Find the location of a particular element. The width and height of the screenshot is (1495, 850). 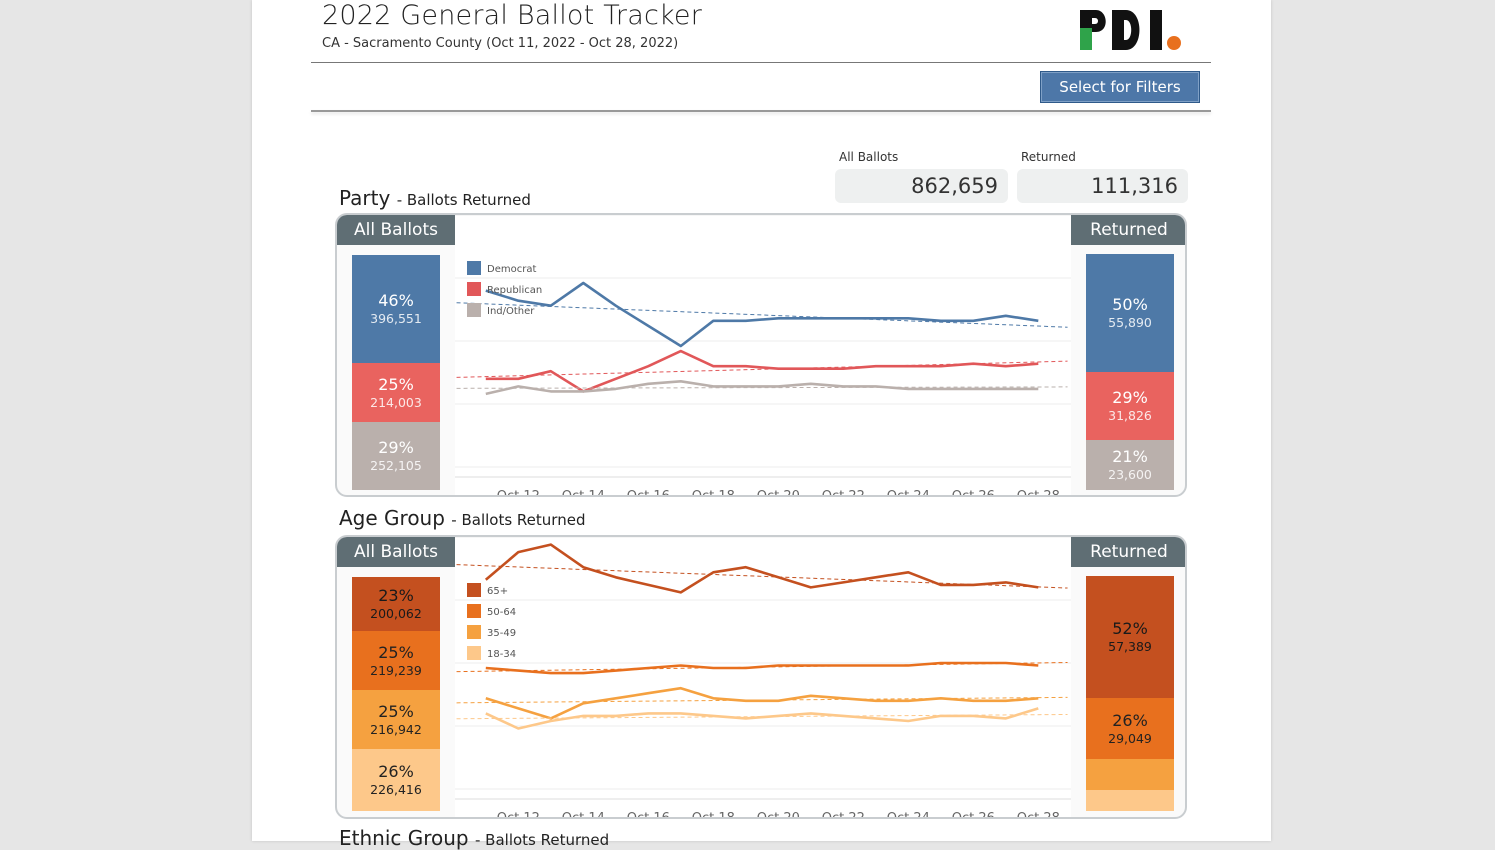

age-returned-stack: 52% 57,389 26% 29,049 is located at coordinates (1130, 693).